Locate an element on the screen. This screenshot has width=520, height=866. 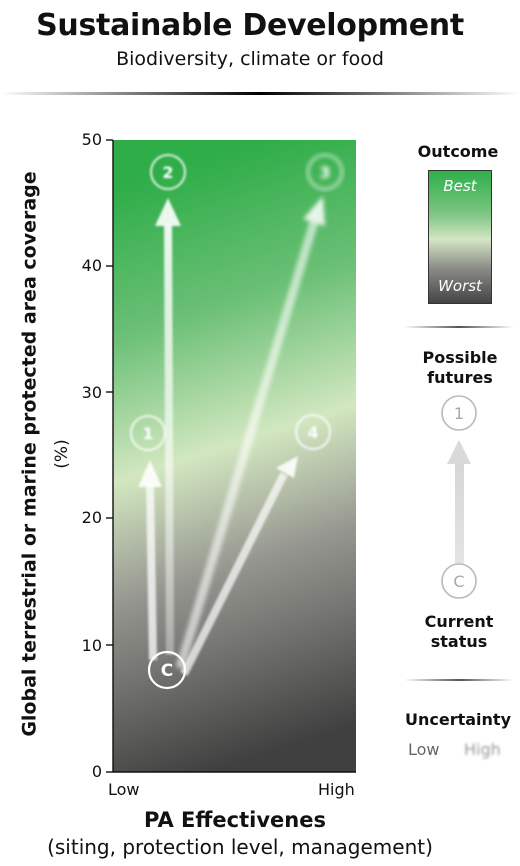
legend-worst-label: Worst is located at coordinates (460, 286).